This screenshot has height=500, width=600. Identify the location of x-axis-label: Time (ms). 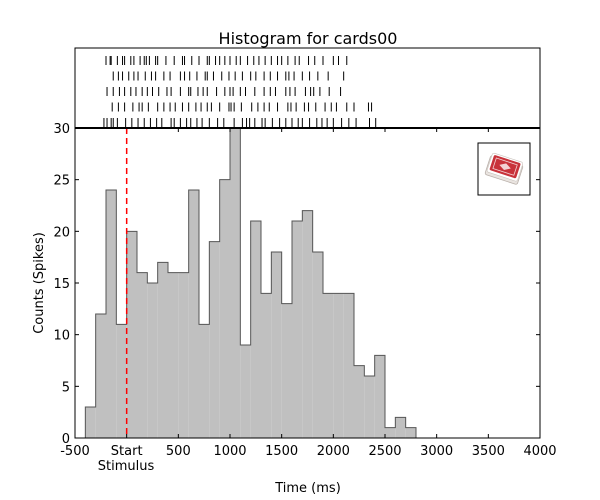
(307, 488).